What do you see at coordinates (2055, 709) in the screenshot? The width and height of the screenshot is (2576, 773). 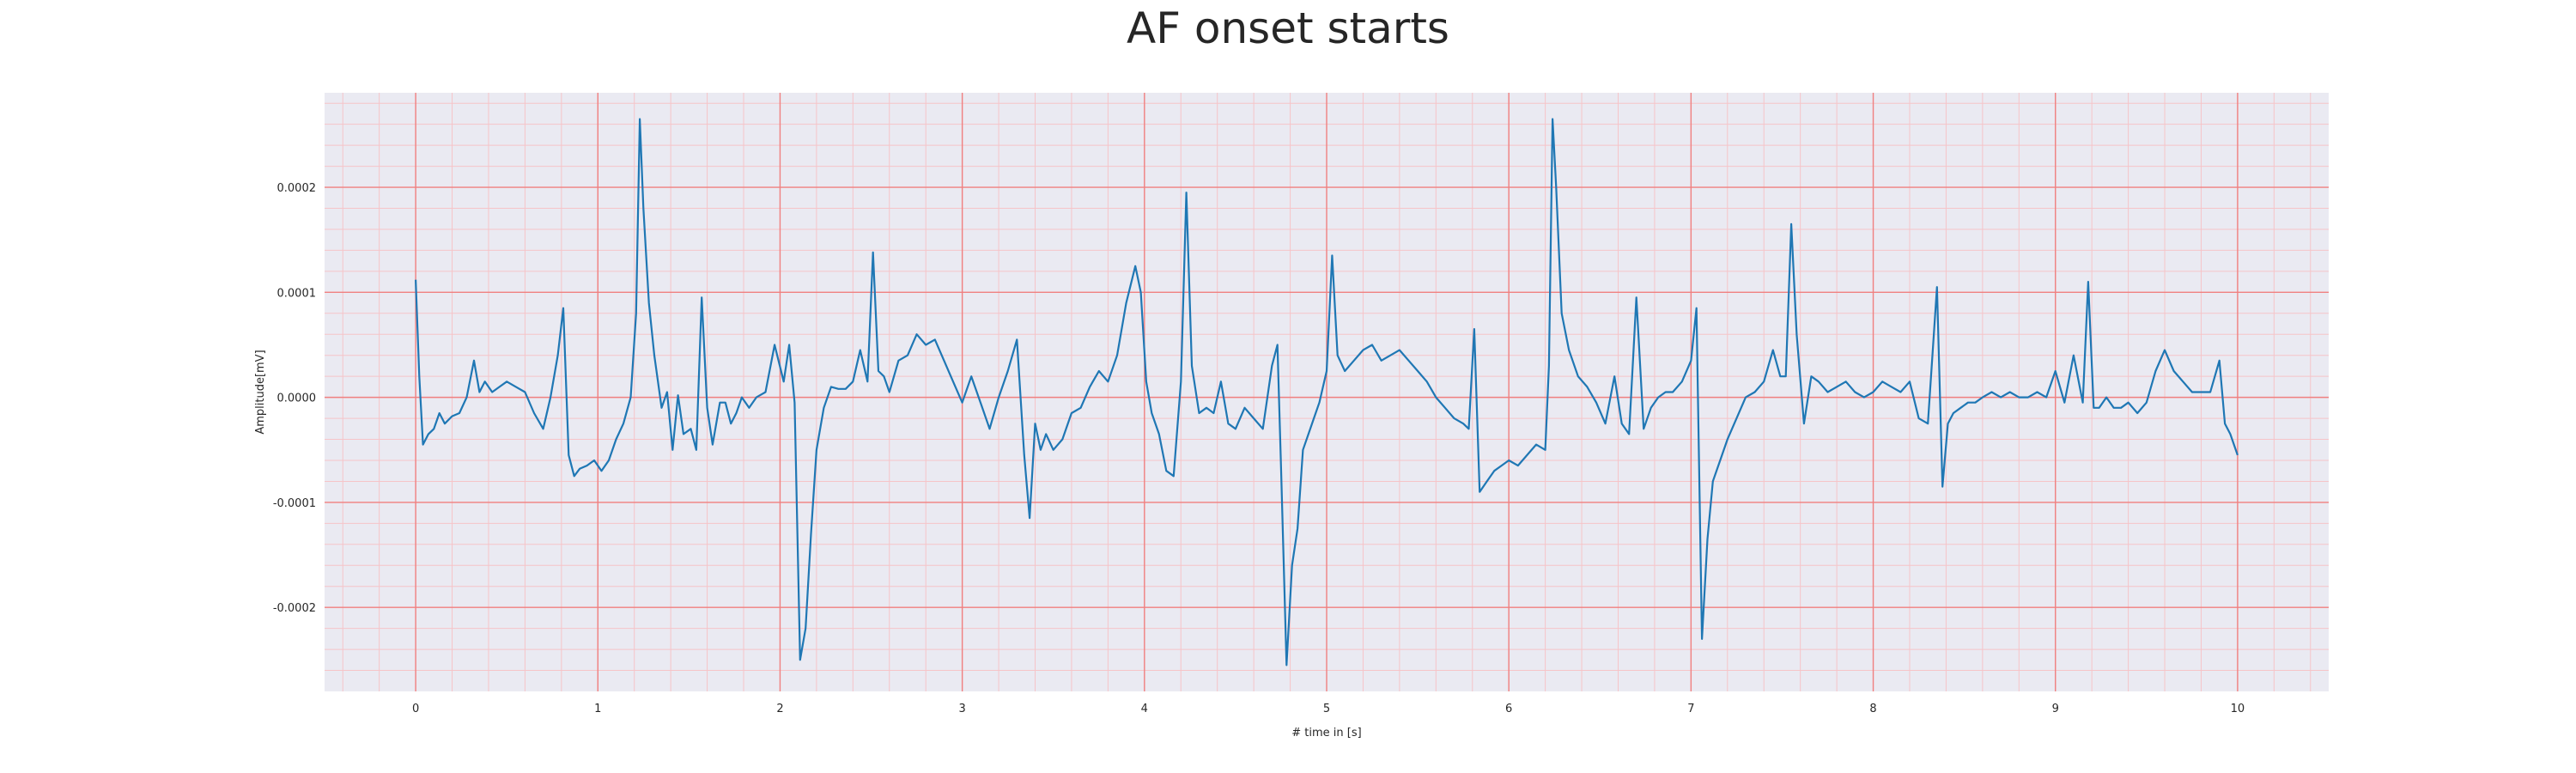 I see `x-tick-label: 9` at bounding box center [2055, 709].